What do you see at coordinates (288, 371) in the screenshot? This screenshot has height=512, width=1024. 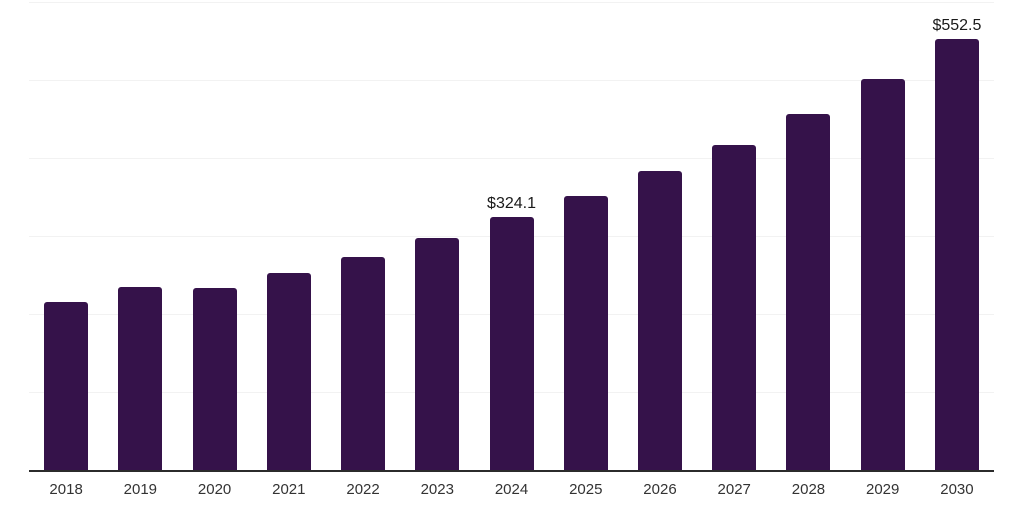 I see `bar-2021` at bounding box center [288, 371].